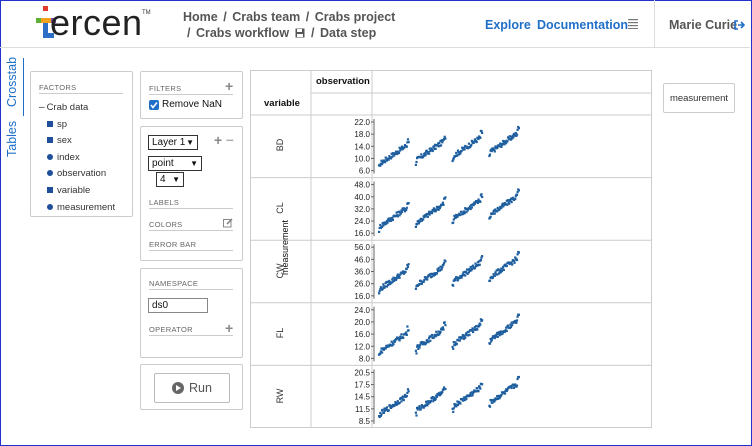 The height and width of the screenshot is (446, 752). I want to click on column-factor-header: observation, so click(343, 81).